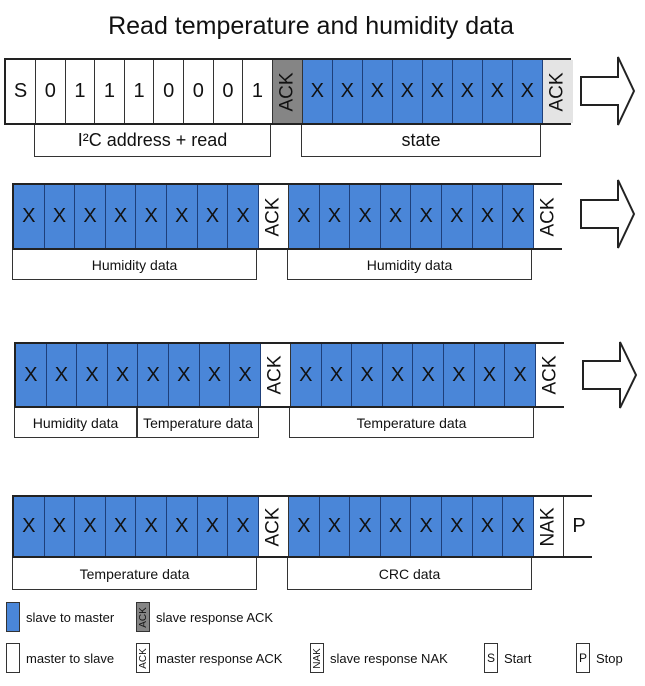  I want to click on legend-swatch-text: S, so click(490, 658).